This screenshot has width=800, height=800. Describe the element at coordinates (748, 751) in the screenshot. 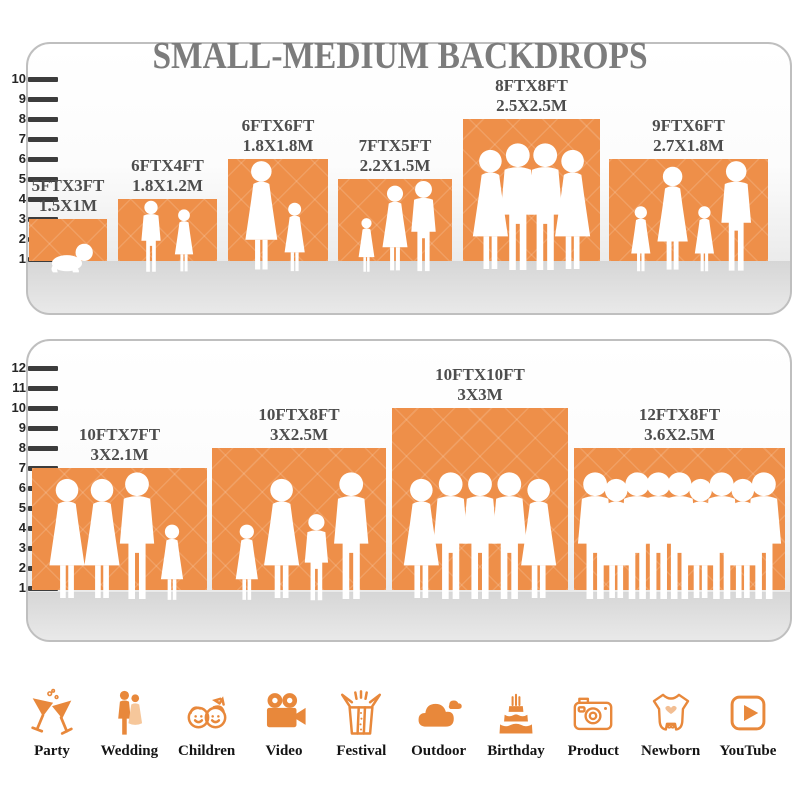

I see `category-label: YouTube` at that location.